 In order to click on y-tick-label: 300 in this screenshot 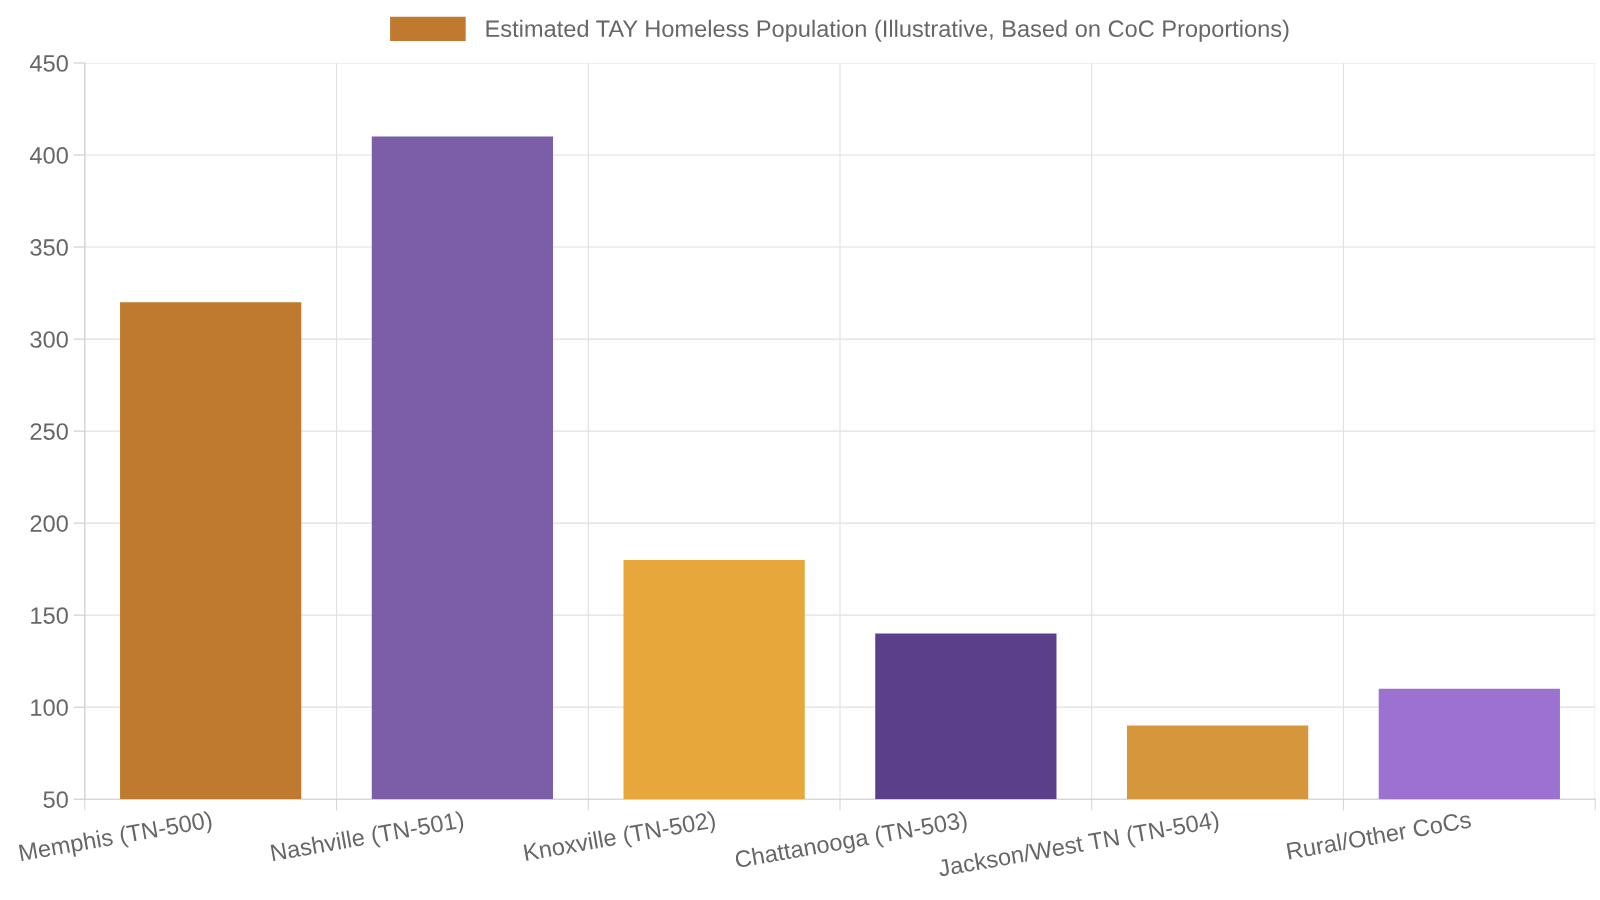, I will do `click(49, 339)`.